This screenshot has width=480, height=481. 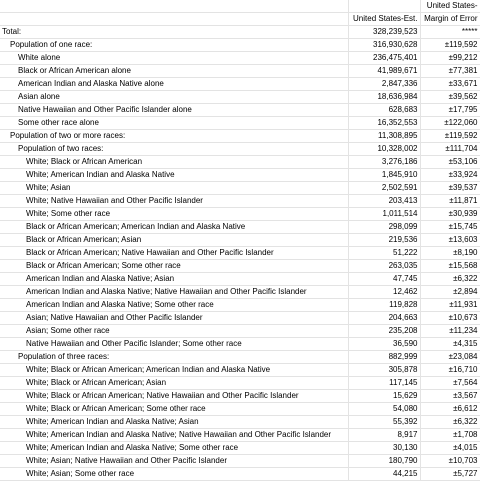 I want to click on row-label: White alone, so click(x=174, y=58).